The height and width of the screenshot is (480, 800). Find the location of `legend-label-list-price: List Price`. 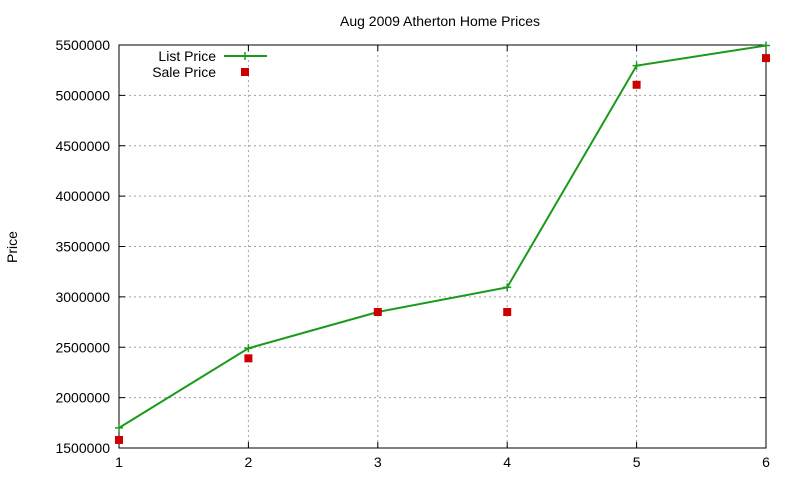

legend-label-list-price: List Price is located at coordinates (187, 56).